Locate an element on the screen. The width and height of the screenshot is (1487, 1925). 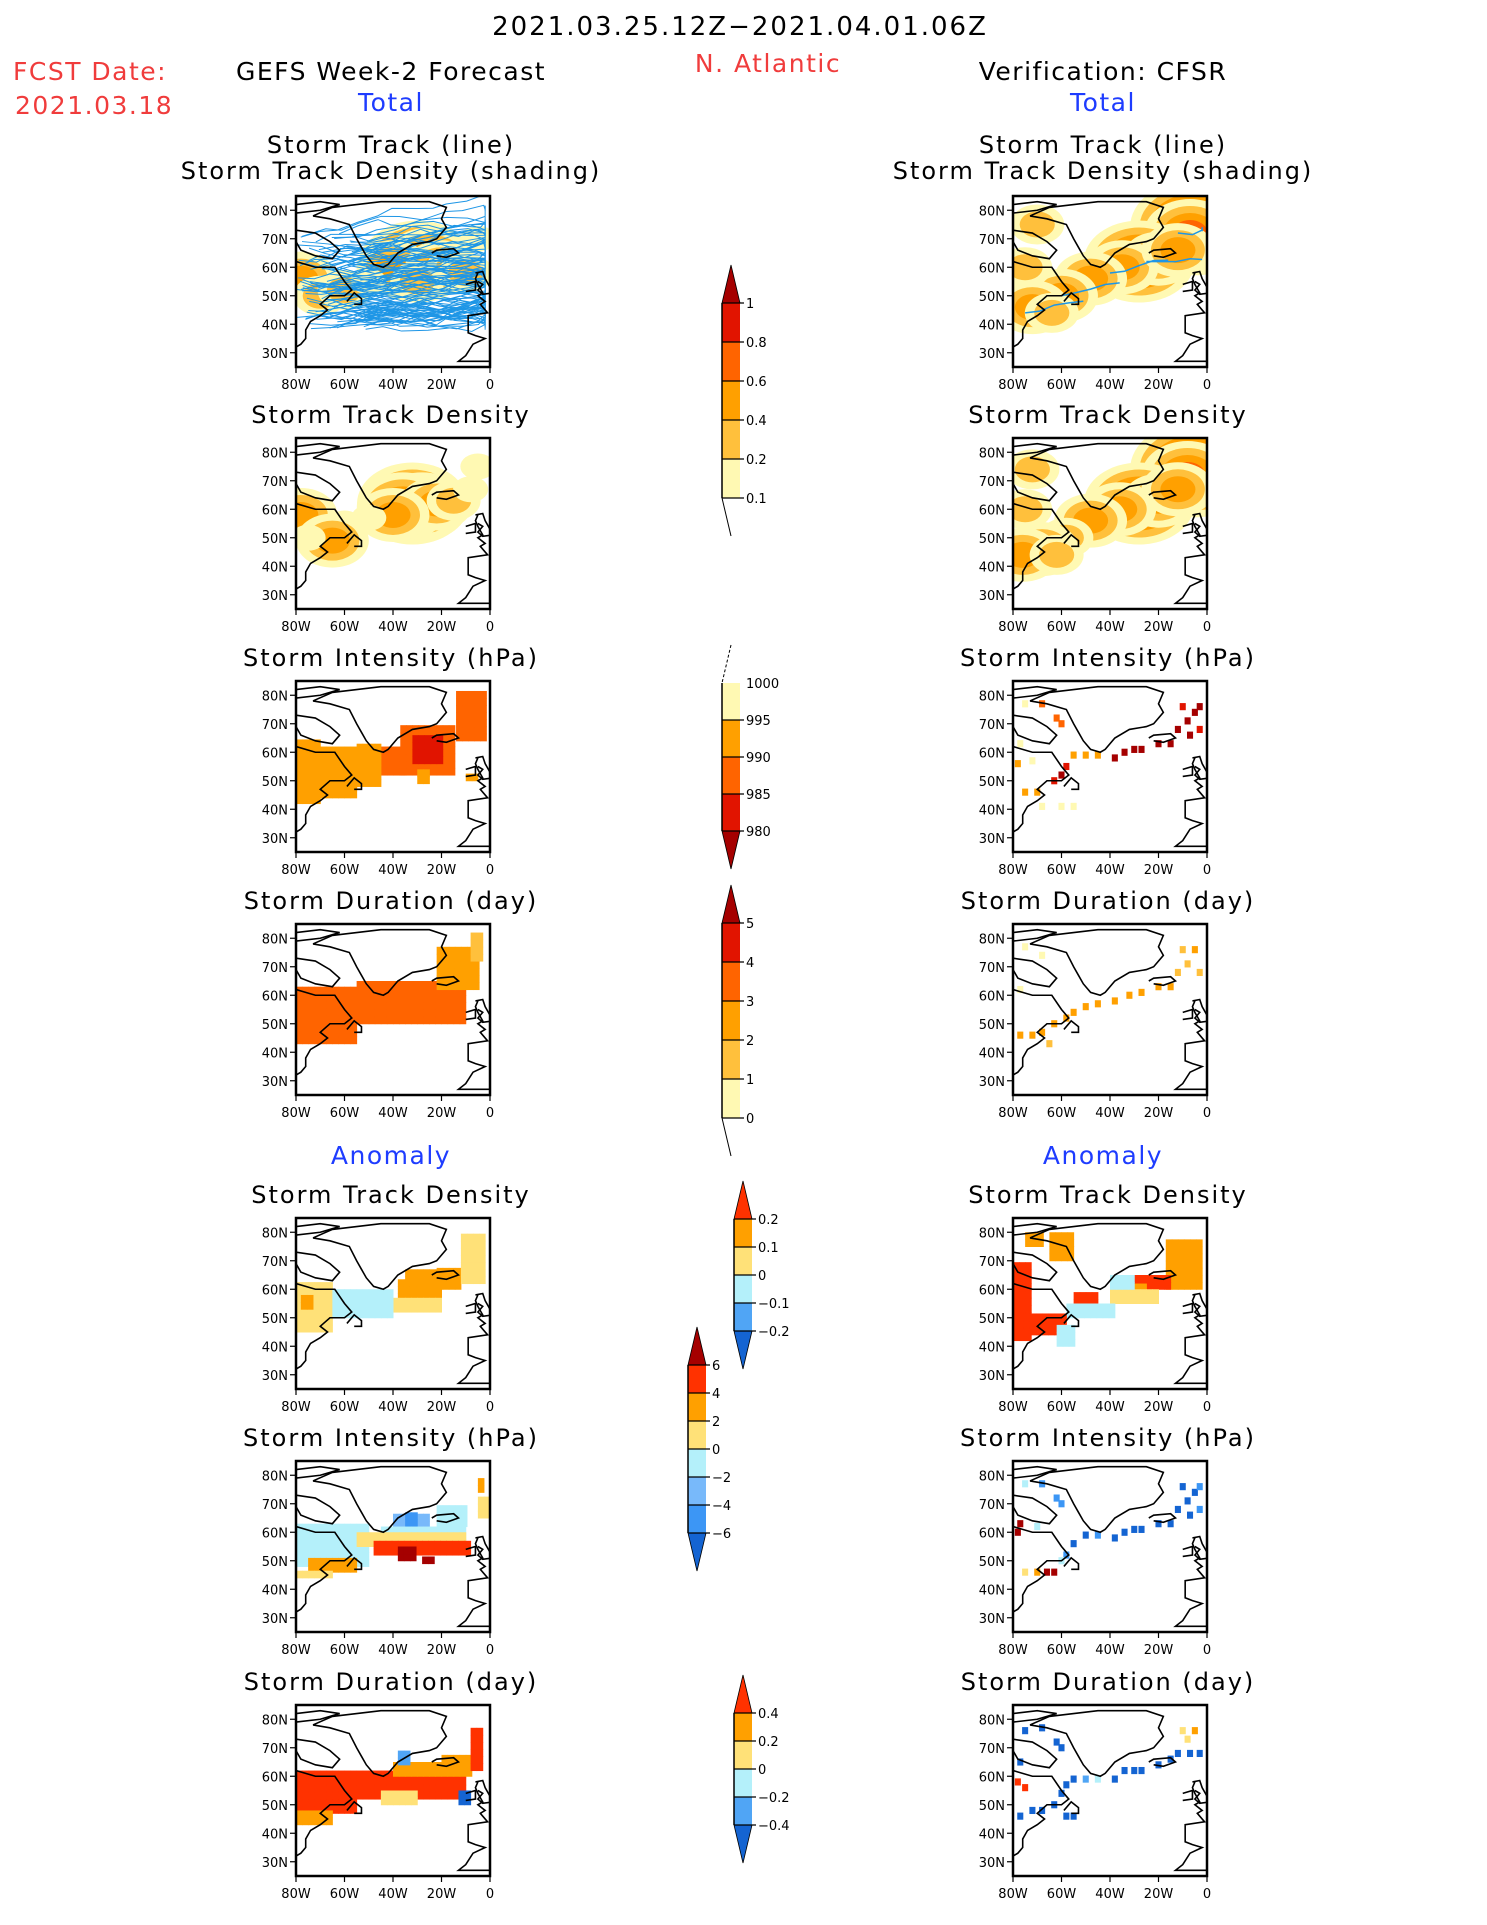
y-tick-label: 30N is located at coordinates (992, 1082).